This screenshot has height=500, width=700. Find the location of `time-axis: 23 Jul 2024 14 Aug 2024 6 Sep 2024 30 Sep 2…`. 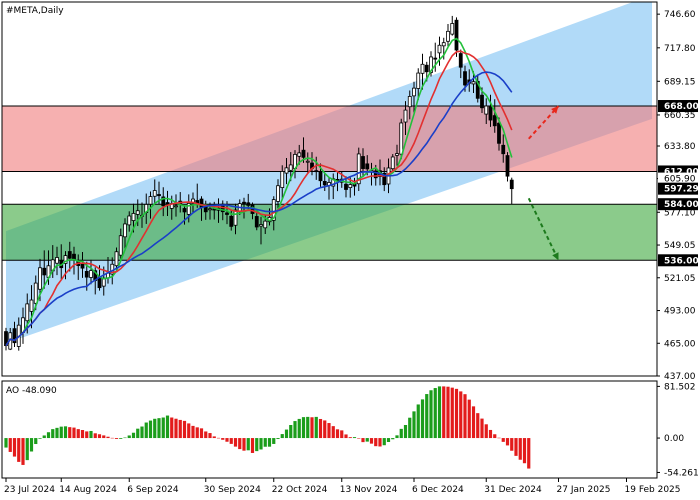

time-axis: 23 Jul 2024 14 Aug 2024 6 Sep 2024 30 Sep 2… is located at coordinates (342, 486).